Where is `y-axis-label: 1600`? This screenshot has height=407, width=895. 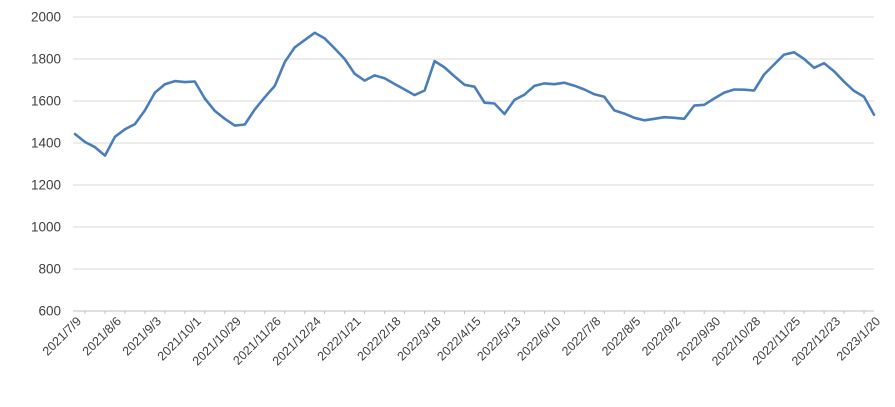
y-axis-label: 1600 is located at coordinates (46, 101).